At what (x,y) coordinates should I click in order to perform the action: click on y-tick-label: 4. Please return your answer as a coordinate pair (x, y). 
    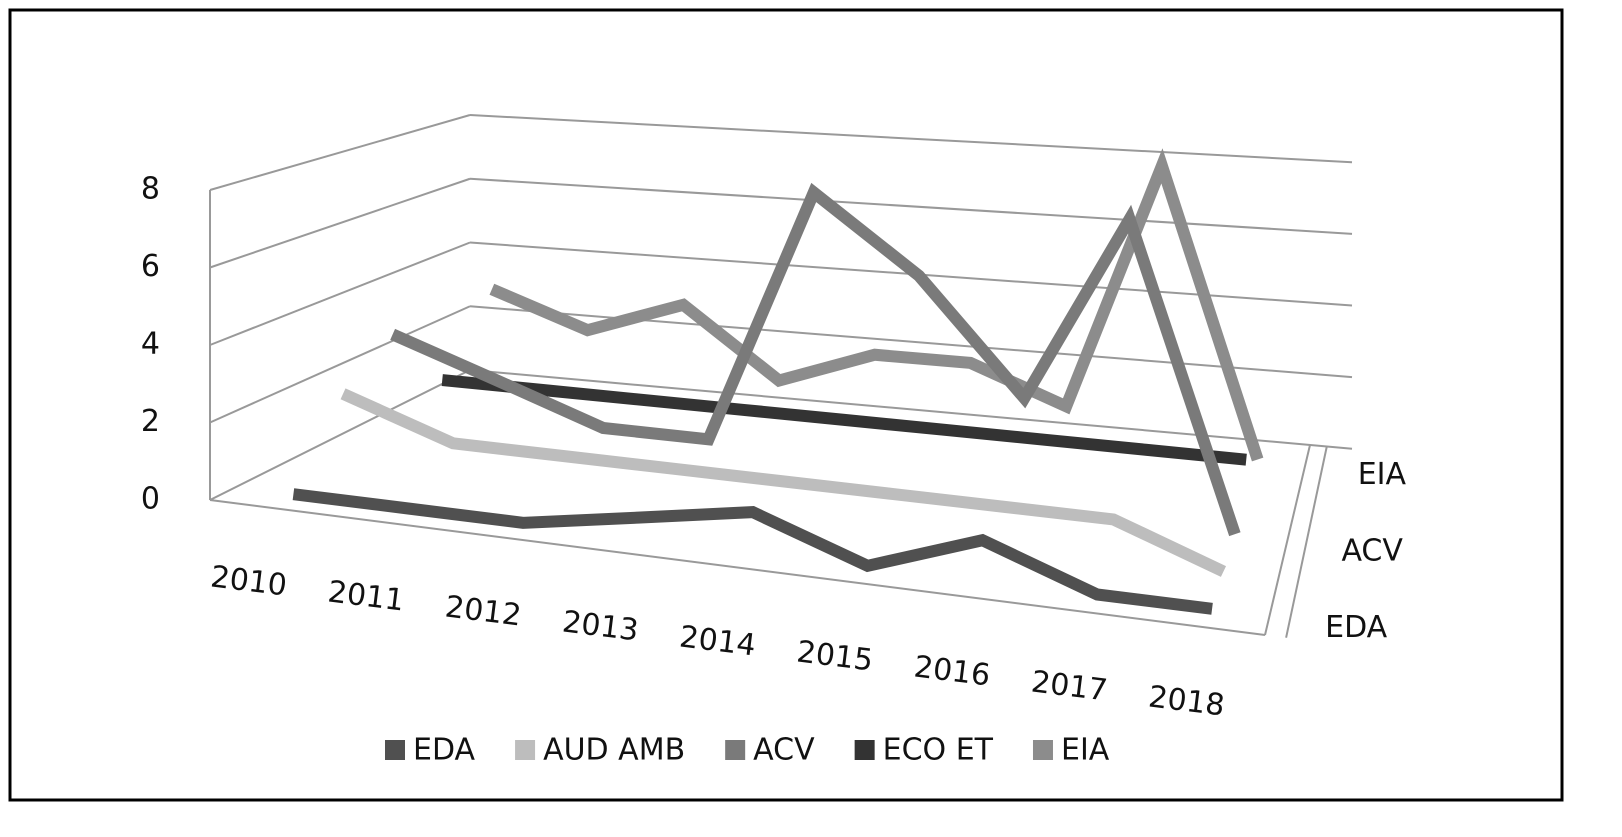
    Looking at the image, I should click on (150, 344).